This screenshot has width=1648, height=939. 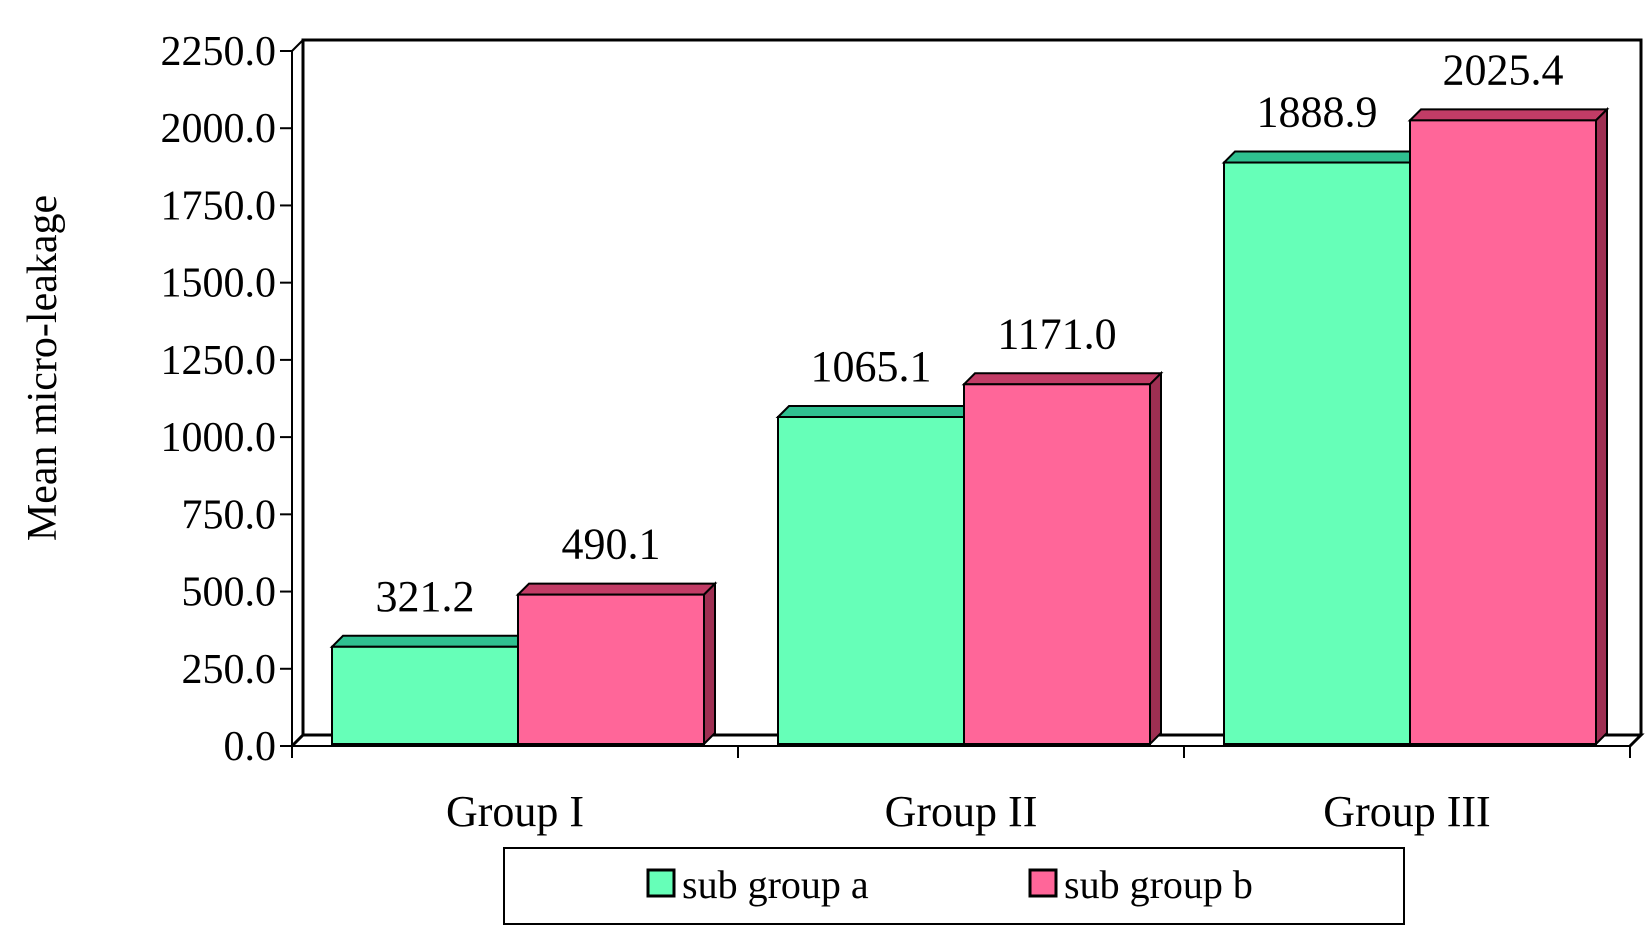 What do you see at coordinates (229, 593) in the screenshot?
I see `y-tick-label: 500.0` at bounding box center [229, 593].